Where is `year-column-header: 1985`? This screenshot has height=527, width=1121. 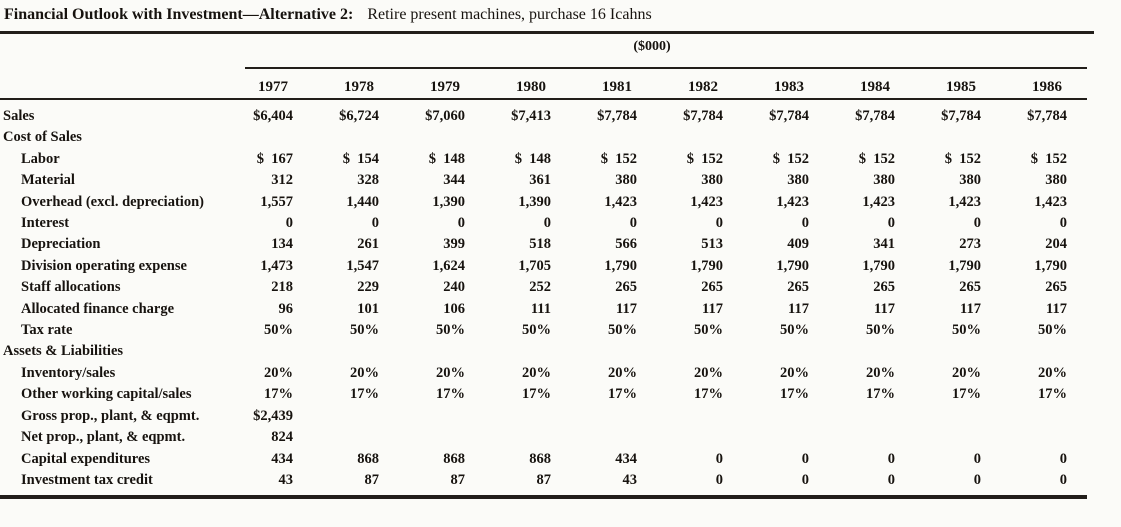
year-column-header: 1985 is located at coordinates (961, 86).